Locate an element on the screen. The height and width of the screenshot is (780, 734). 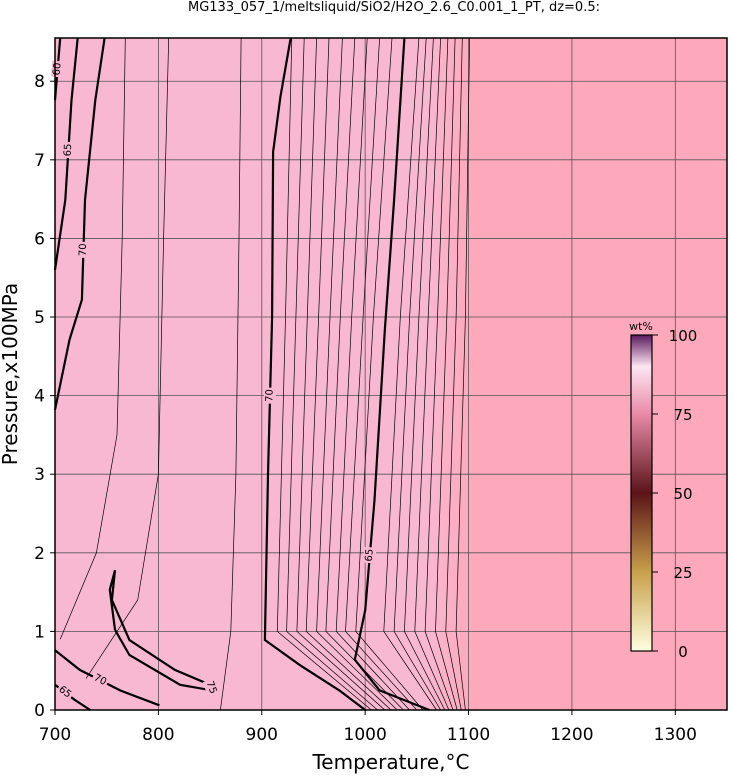
contour-label-group: 60 is located at coordinates (57, 69).